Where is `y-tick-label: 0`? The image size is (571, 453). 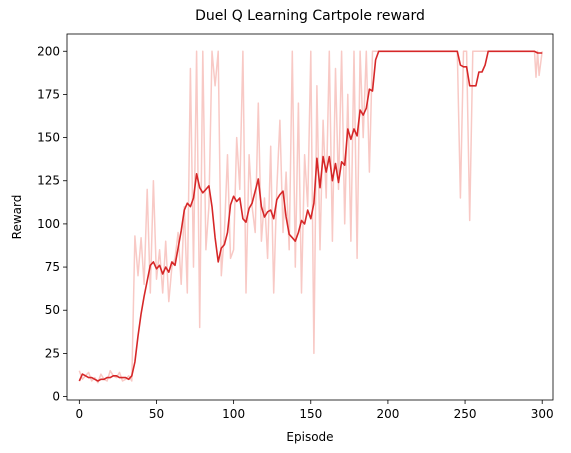 y-tick-label: 0 is located at coordinates (56, 397).